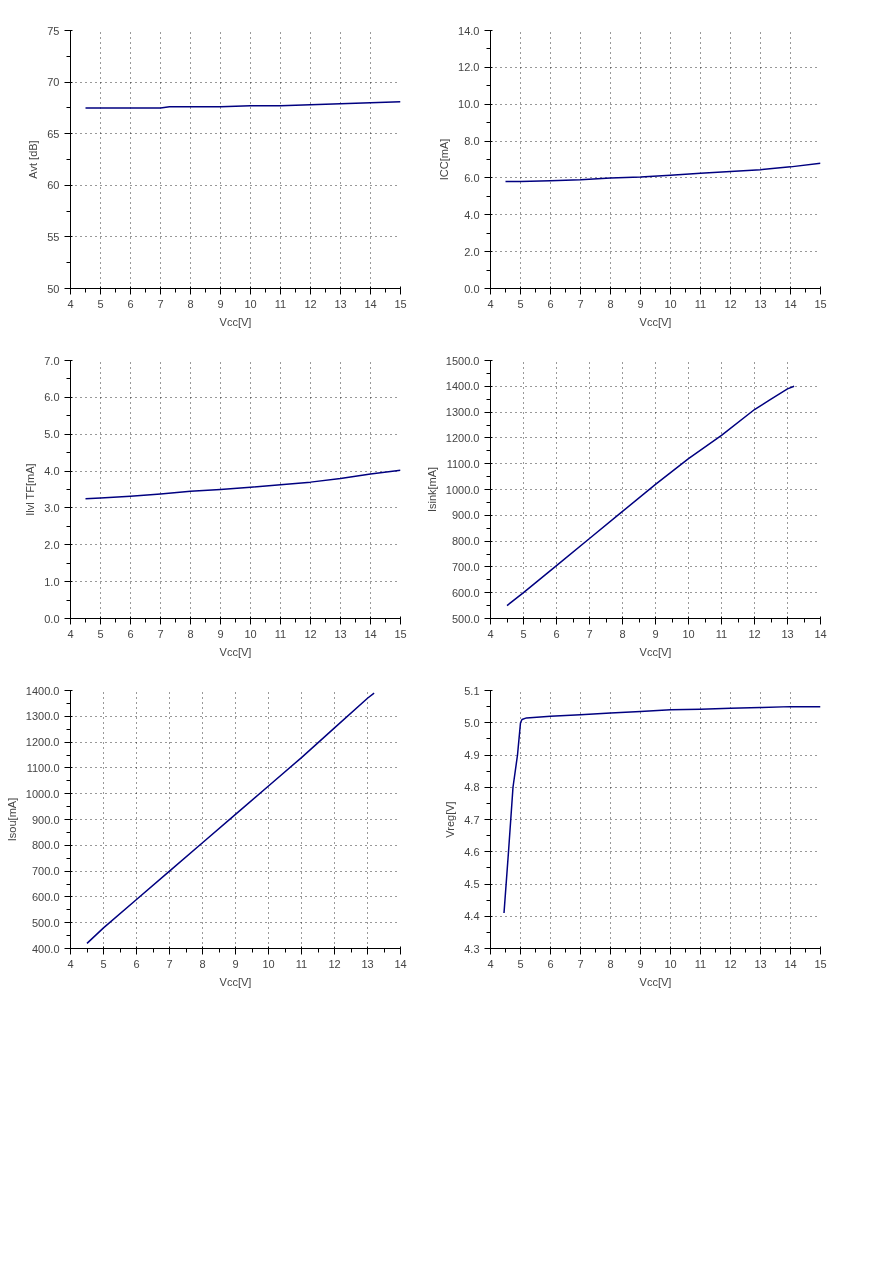 The image size is (892, 1263). I want to click on y-tick-label: 12.0, so click(469, 67).